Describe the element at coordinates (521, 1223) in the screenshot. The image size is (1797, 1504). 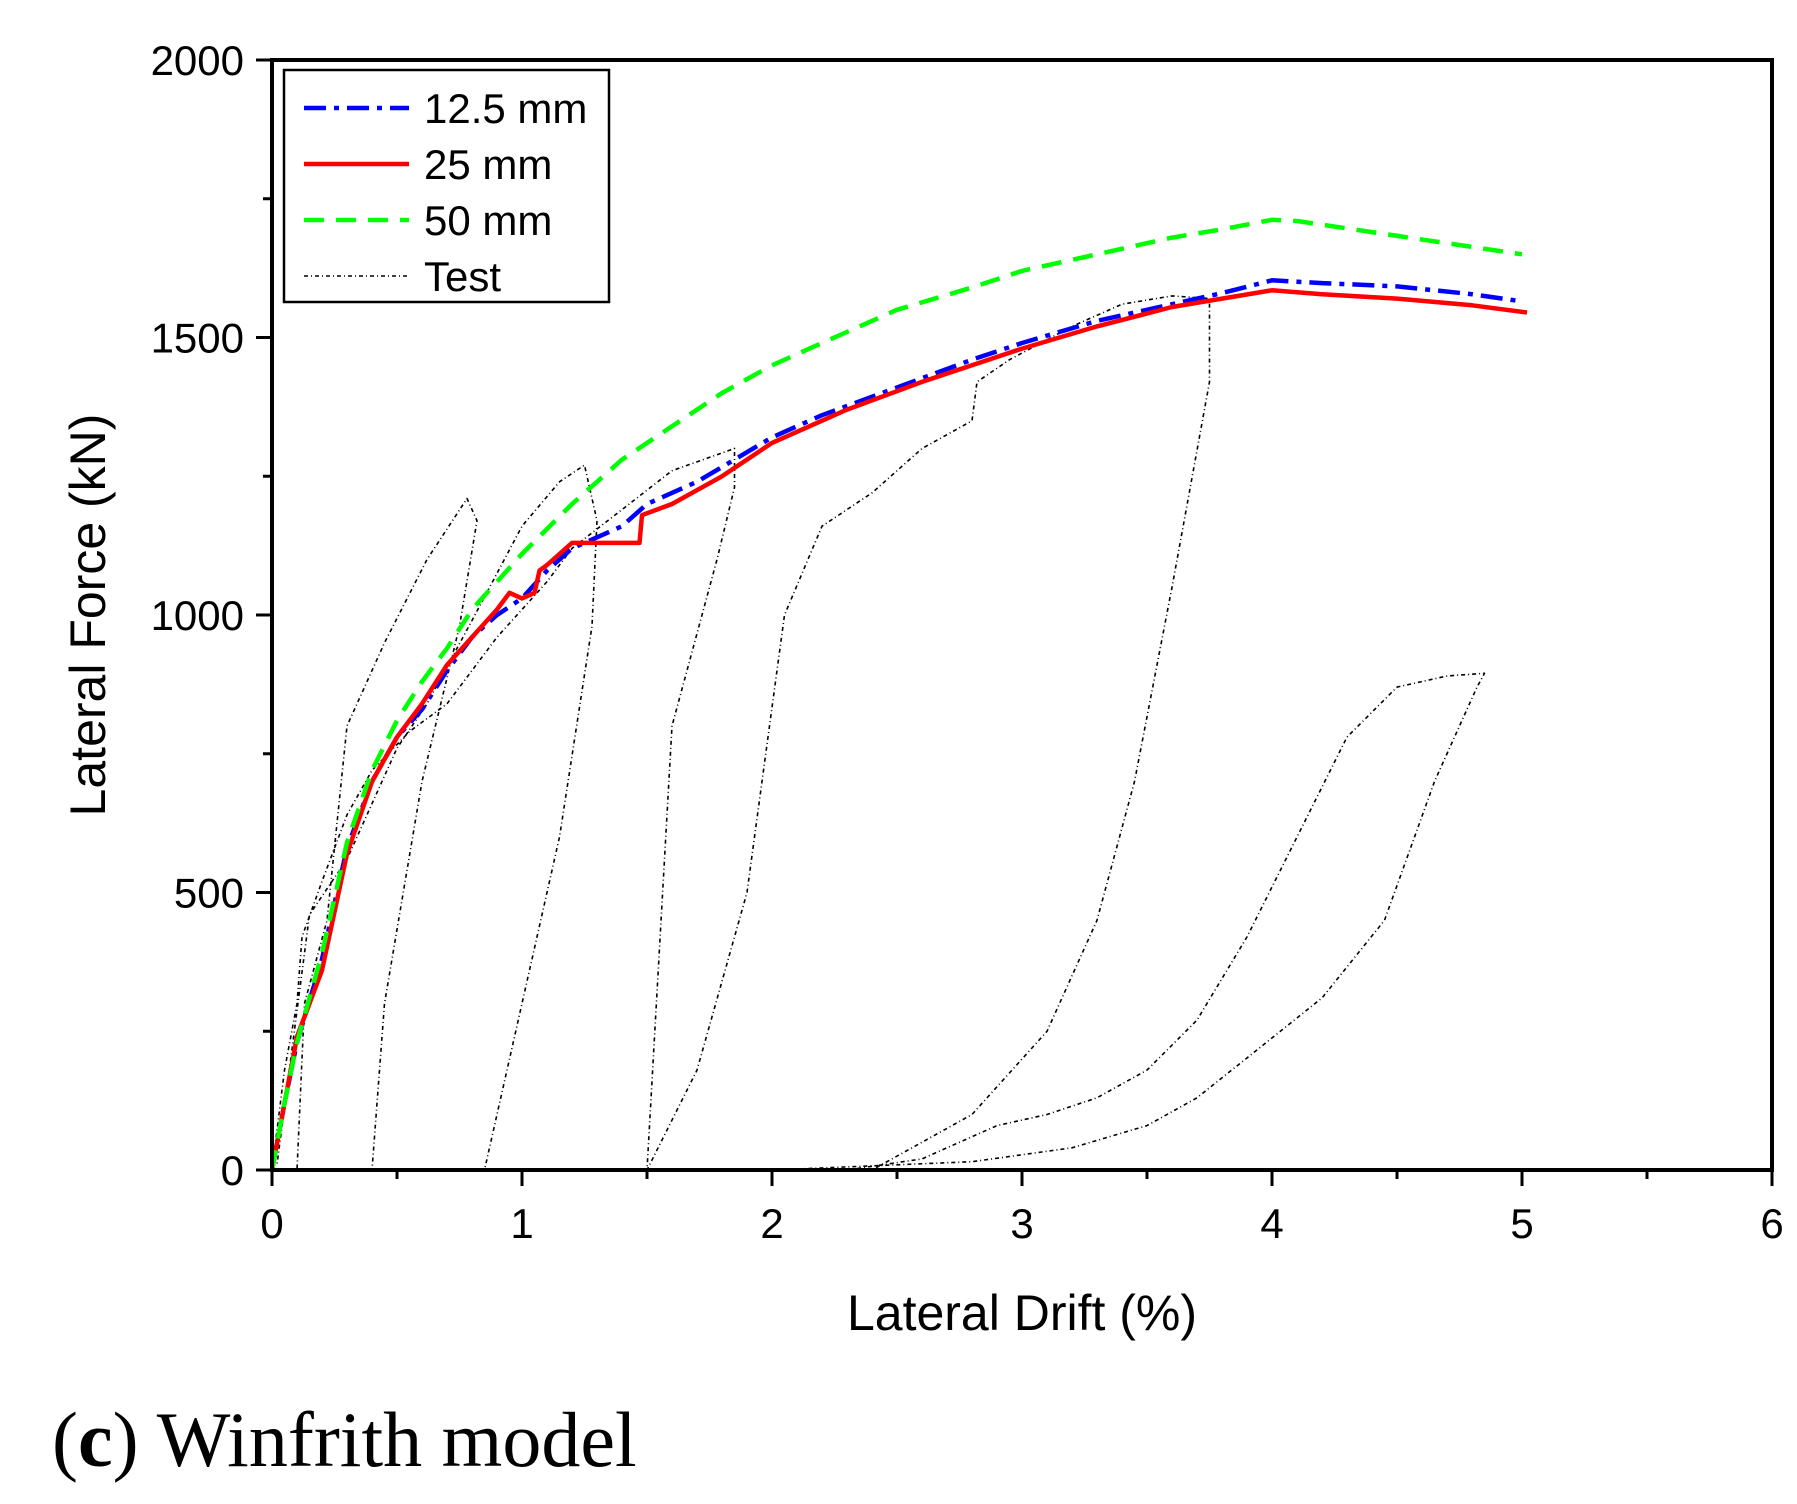
I see `x-tick-label: 1` at that location.